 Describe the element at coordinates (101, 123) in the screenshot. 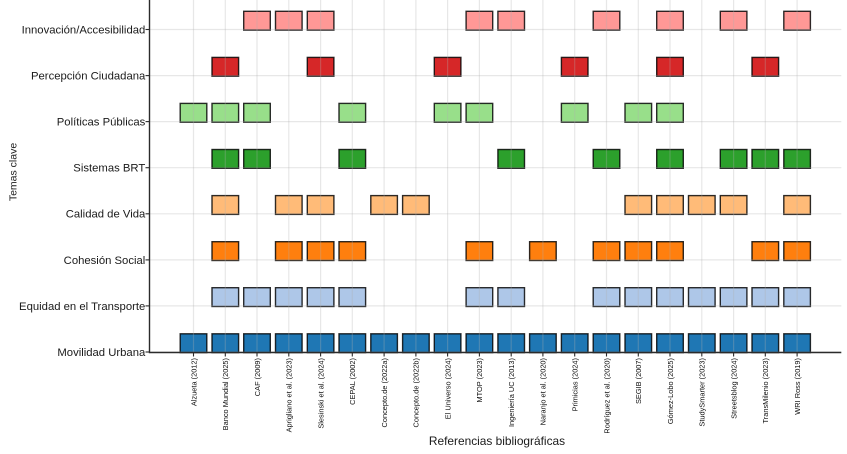

I see `svg-text: Políticas Públicas` at that location.